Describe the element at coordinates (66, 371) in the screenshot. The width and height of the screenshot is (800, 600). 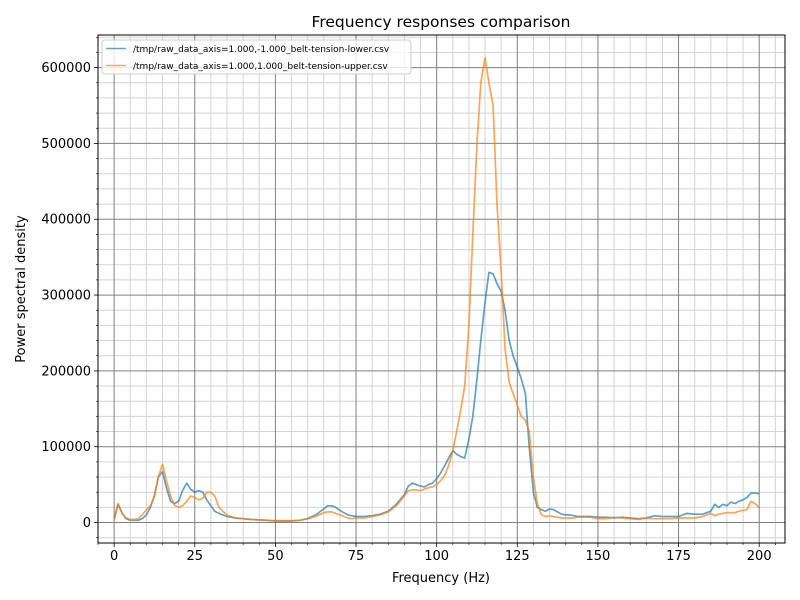
I see `y-tick-label: 200000` at that location.